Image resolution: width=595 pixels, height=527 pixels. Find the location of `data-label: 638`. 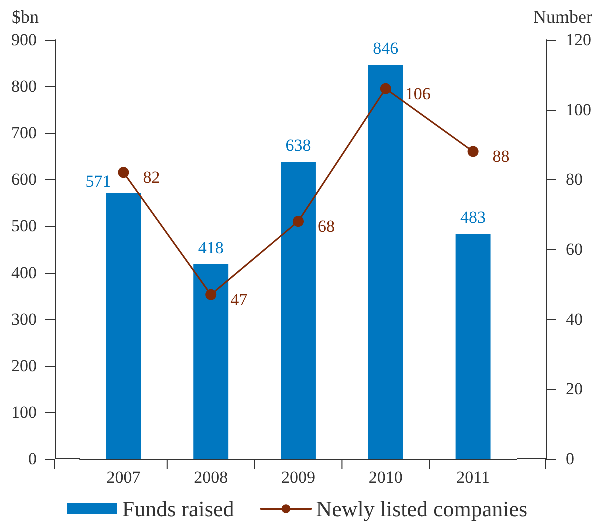

data-label: 638 is located at coordinates (299, 145).